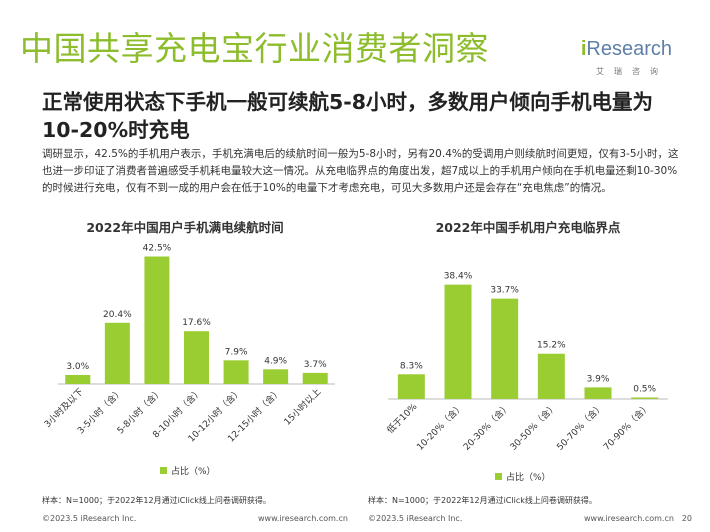 The height and width of the screenshot is (532, 710). Describe the element at coordinates (348, 116) in the screenshot. I see `page-subtitle: 正常使用状态下手机一般可续航5-8小时，多数用户倾向手机电量为10-20%时充电` at that location.